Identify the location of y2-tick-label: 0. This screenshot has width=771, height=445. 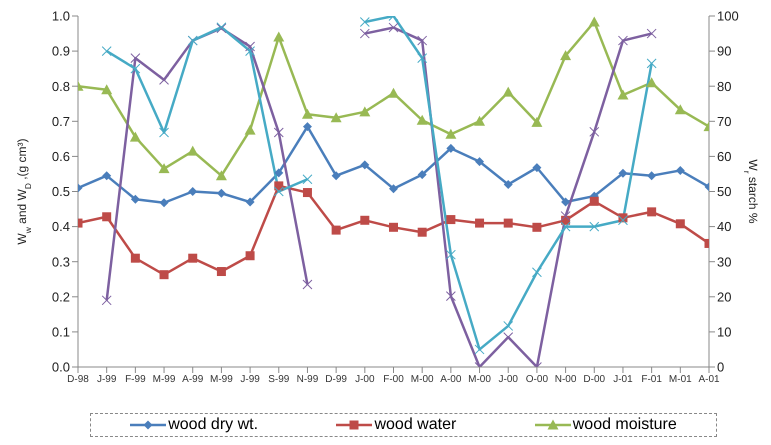
(720, 367).